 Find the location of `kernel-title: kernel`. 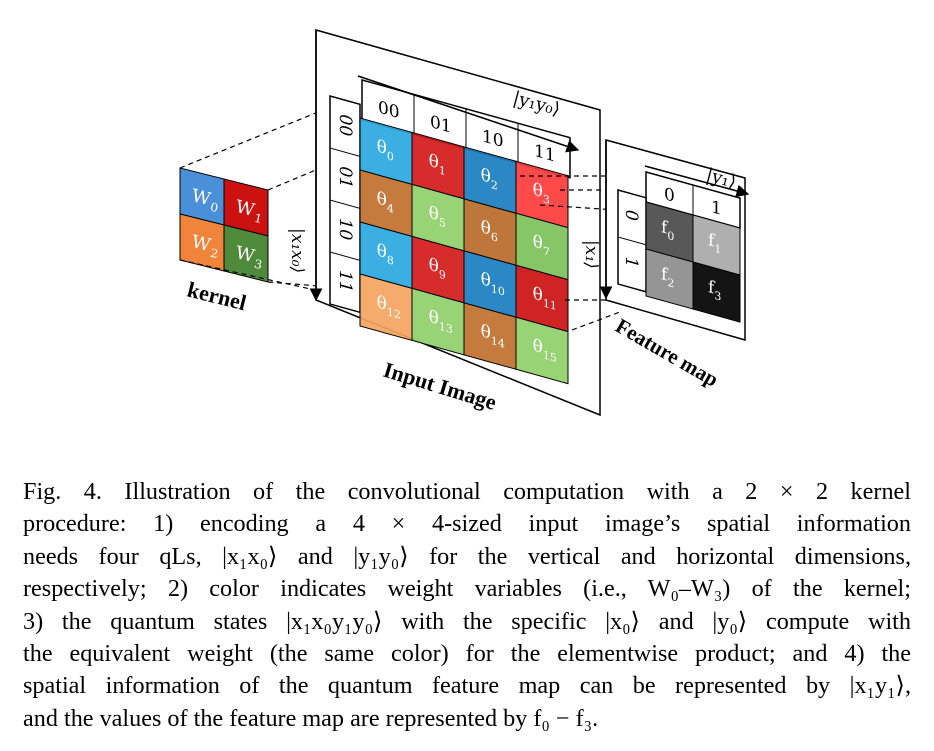

kernel-title: kernel is located at coordinates (217, 296).